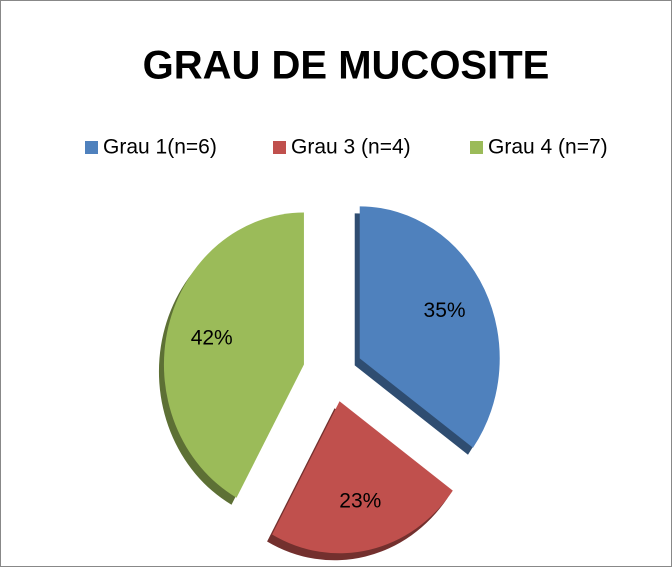 The height and width of the screenshot is (567, 672). What do you see at coordinates (212, 337) in the screenshot?
I see `data-label: 42%` at bounding box center [212, 337].